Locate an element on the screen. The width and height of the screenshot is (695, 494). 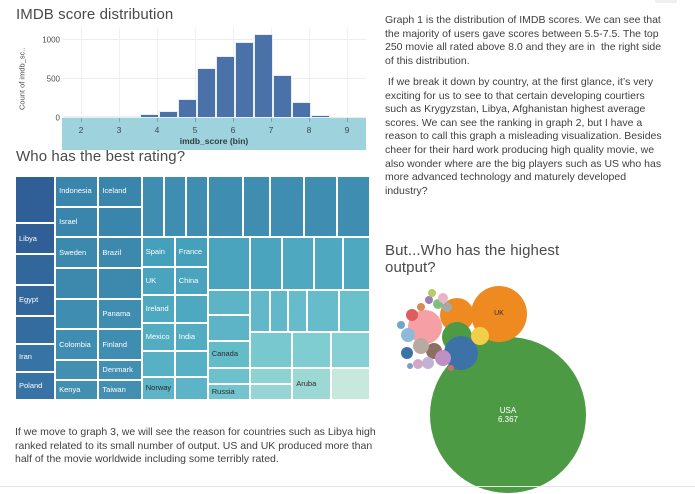
treemap-tile-kenya: Kenya is located at coordinates (77, 390).